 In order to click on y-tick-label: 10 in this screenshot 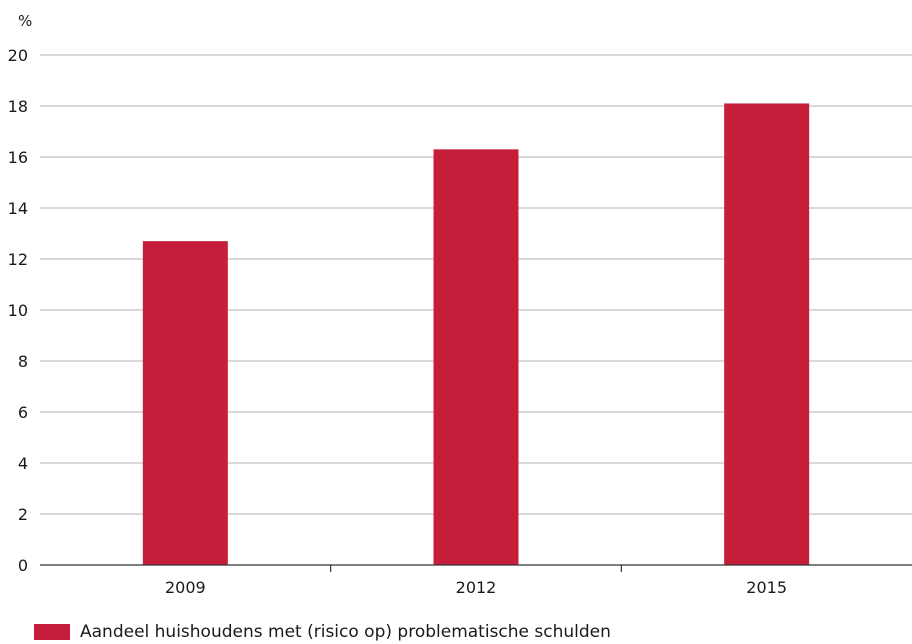, I will do `click(18, 310)`.